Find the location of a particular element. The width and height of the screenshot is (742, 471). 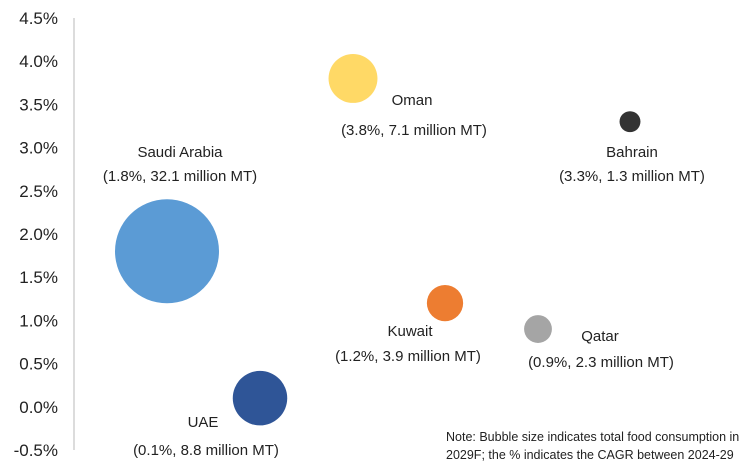

bubble-detail-label: (0.1%, 8.8 million MT) is located at coordinates (206, 450).